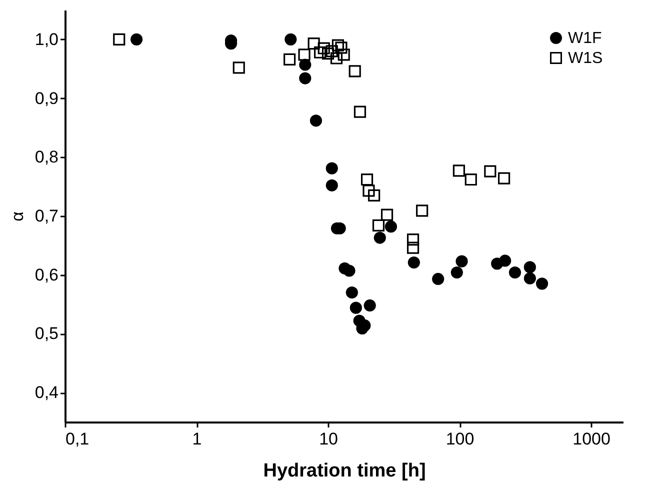  What do you see at coordinates (344, 471) in the screenshot?
I see `x-axis-title: Hydration time [h]` at bounding box center [344, 471].